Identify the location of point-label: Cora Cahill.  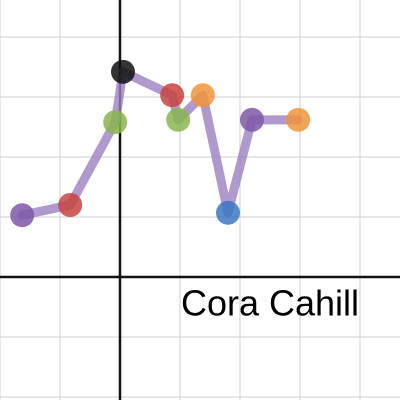
(270, 303).